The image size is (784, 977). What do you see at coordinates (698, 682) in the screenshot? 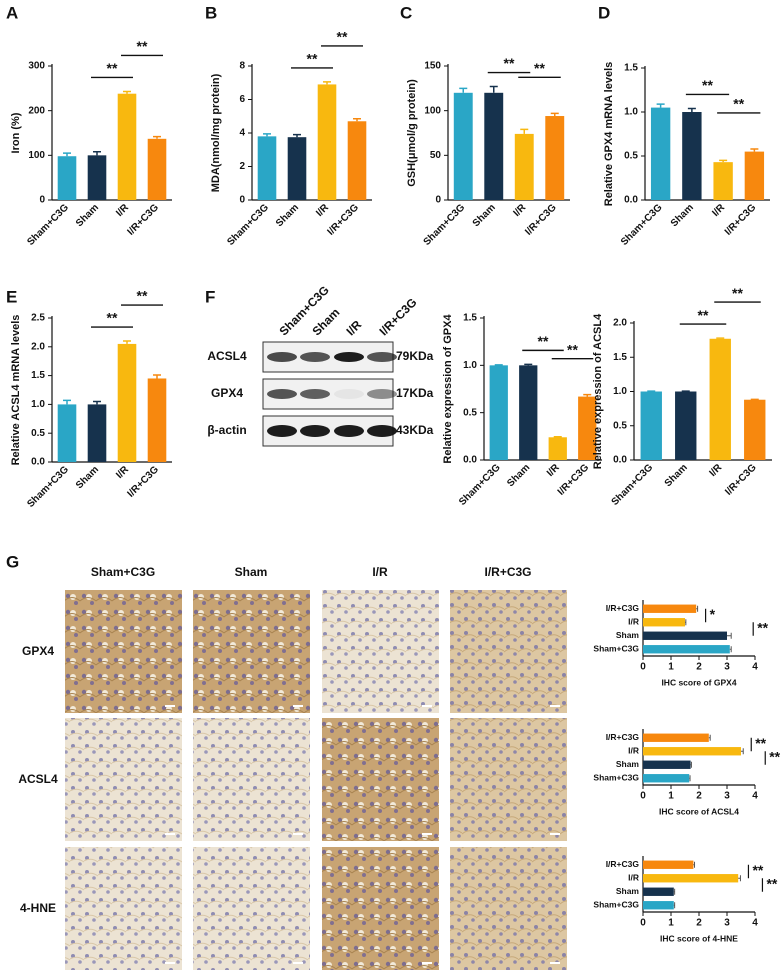
I see `x-axis-label: IHC score of GPX4` at bounding box center [698, 682].